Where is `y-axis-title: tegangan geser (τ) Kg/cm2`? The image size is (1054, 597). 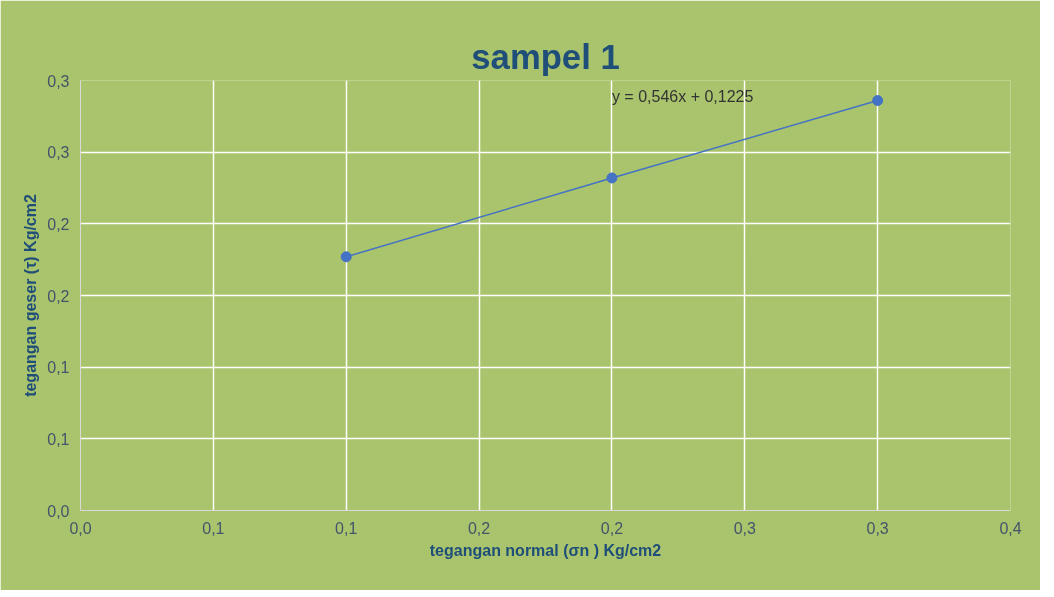
y-axis-title: tegangan geser (τ) Kg/cm2 is located at coordinates (31, 295).